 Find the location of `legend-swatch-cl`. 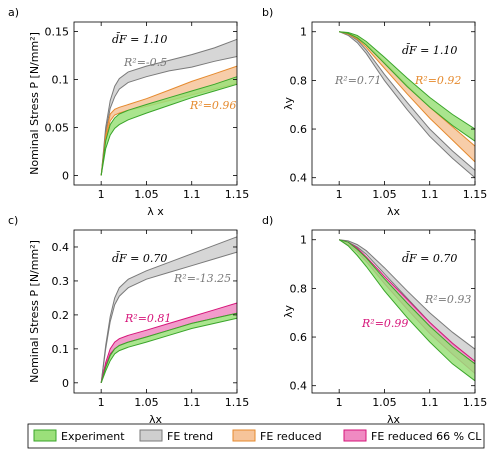

legend-swatch-cl is located at coordinates (355, 435).